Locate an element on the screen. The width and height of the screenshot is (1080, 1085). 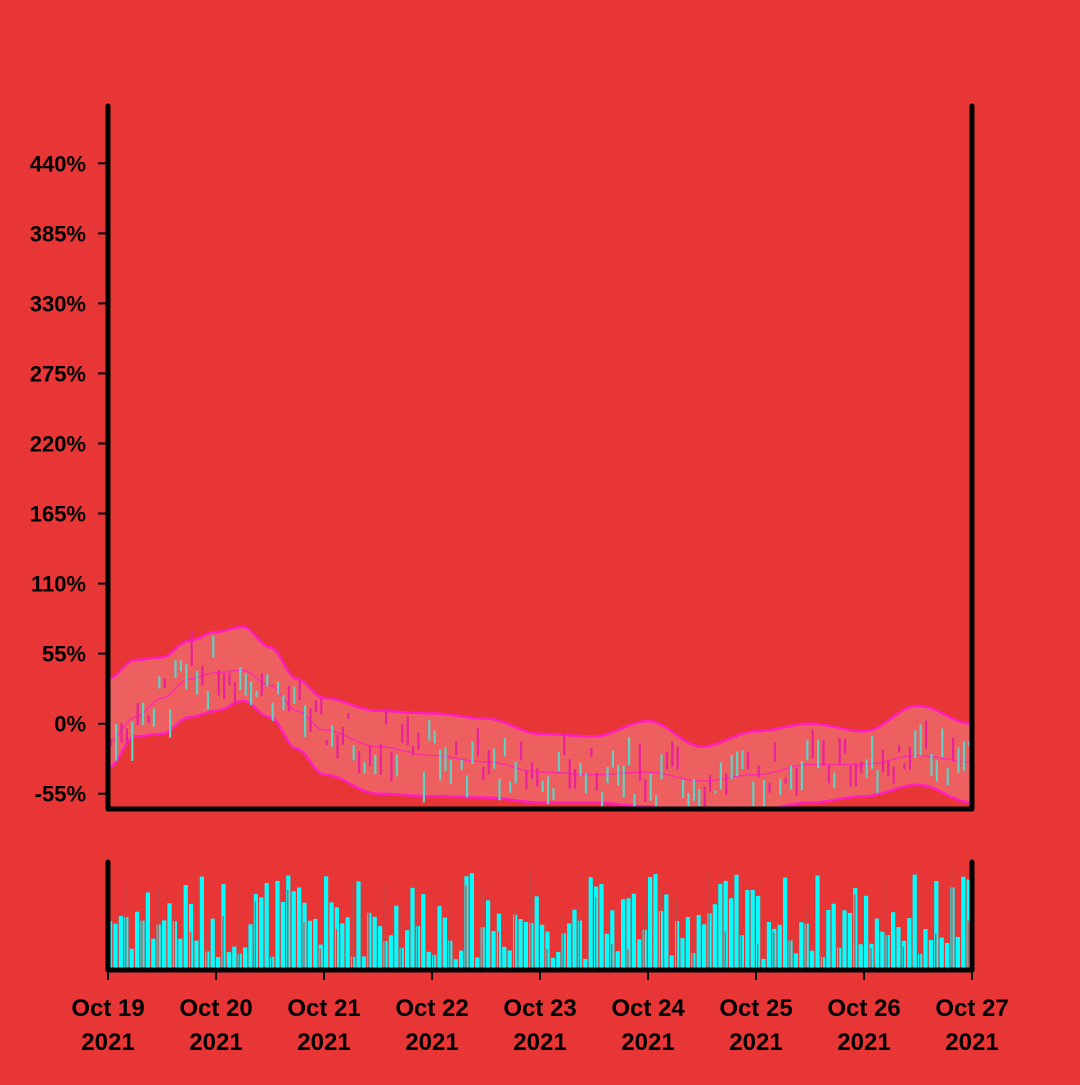
y-tick-label-1: 0% is located at coordinates (70, 724).